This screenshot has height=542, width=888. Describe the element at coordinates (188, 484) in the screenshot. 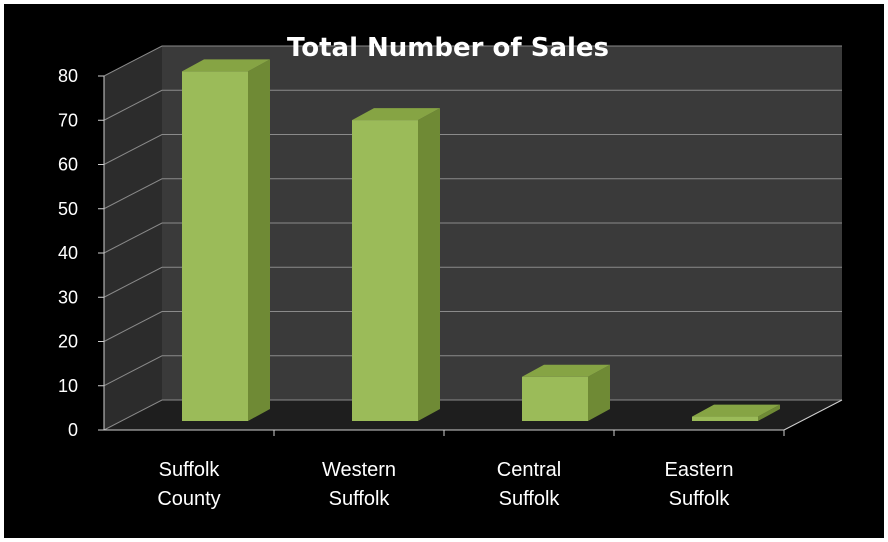

I see `x-tick-label: Suffolk County` at that location.